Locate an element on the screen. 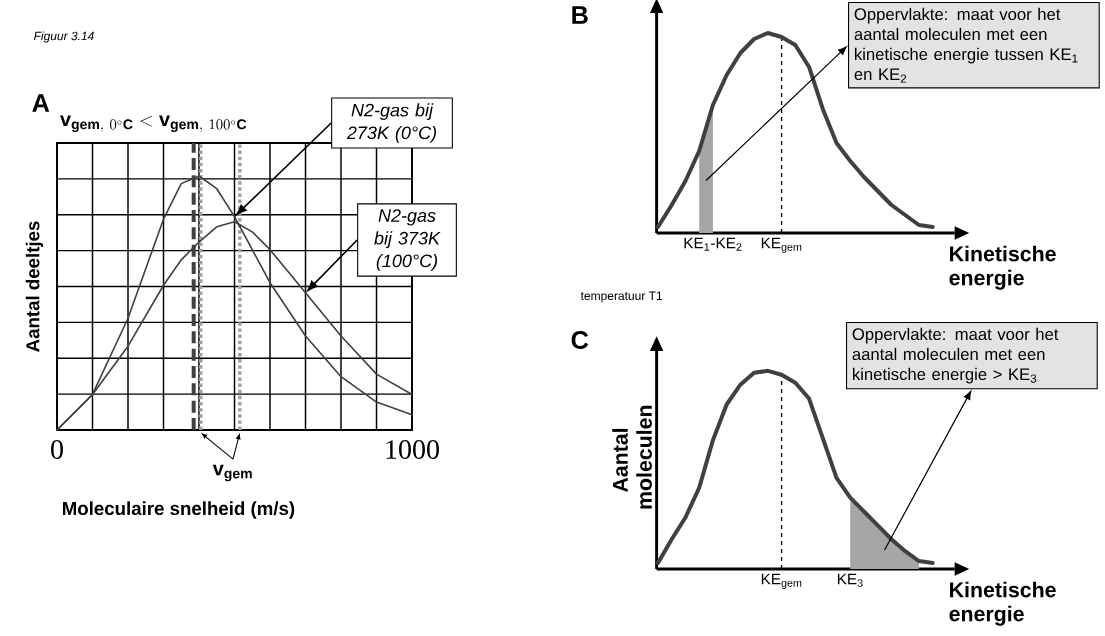  annotation: Oppervlakte: maat voor het aantal moleculen met een kinetische energie > KE$_{3}$ is located at coordinates (955, 355).